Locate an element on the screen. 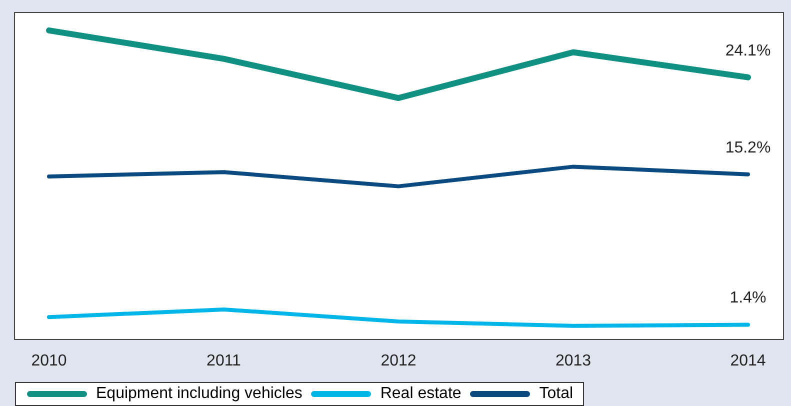  data-label: 1.4% is located at coordinates (748, 298).